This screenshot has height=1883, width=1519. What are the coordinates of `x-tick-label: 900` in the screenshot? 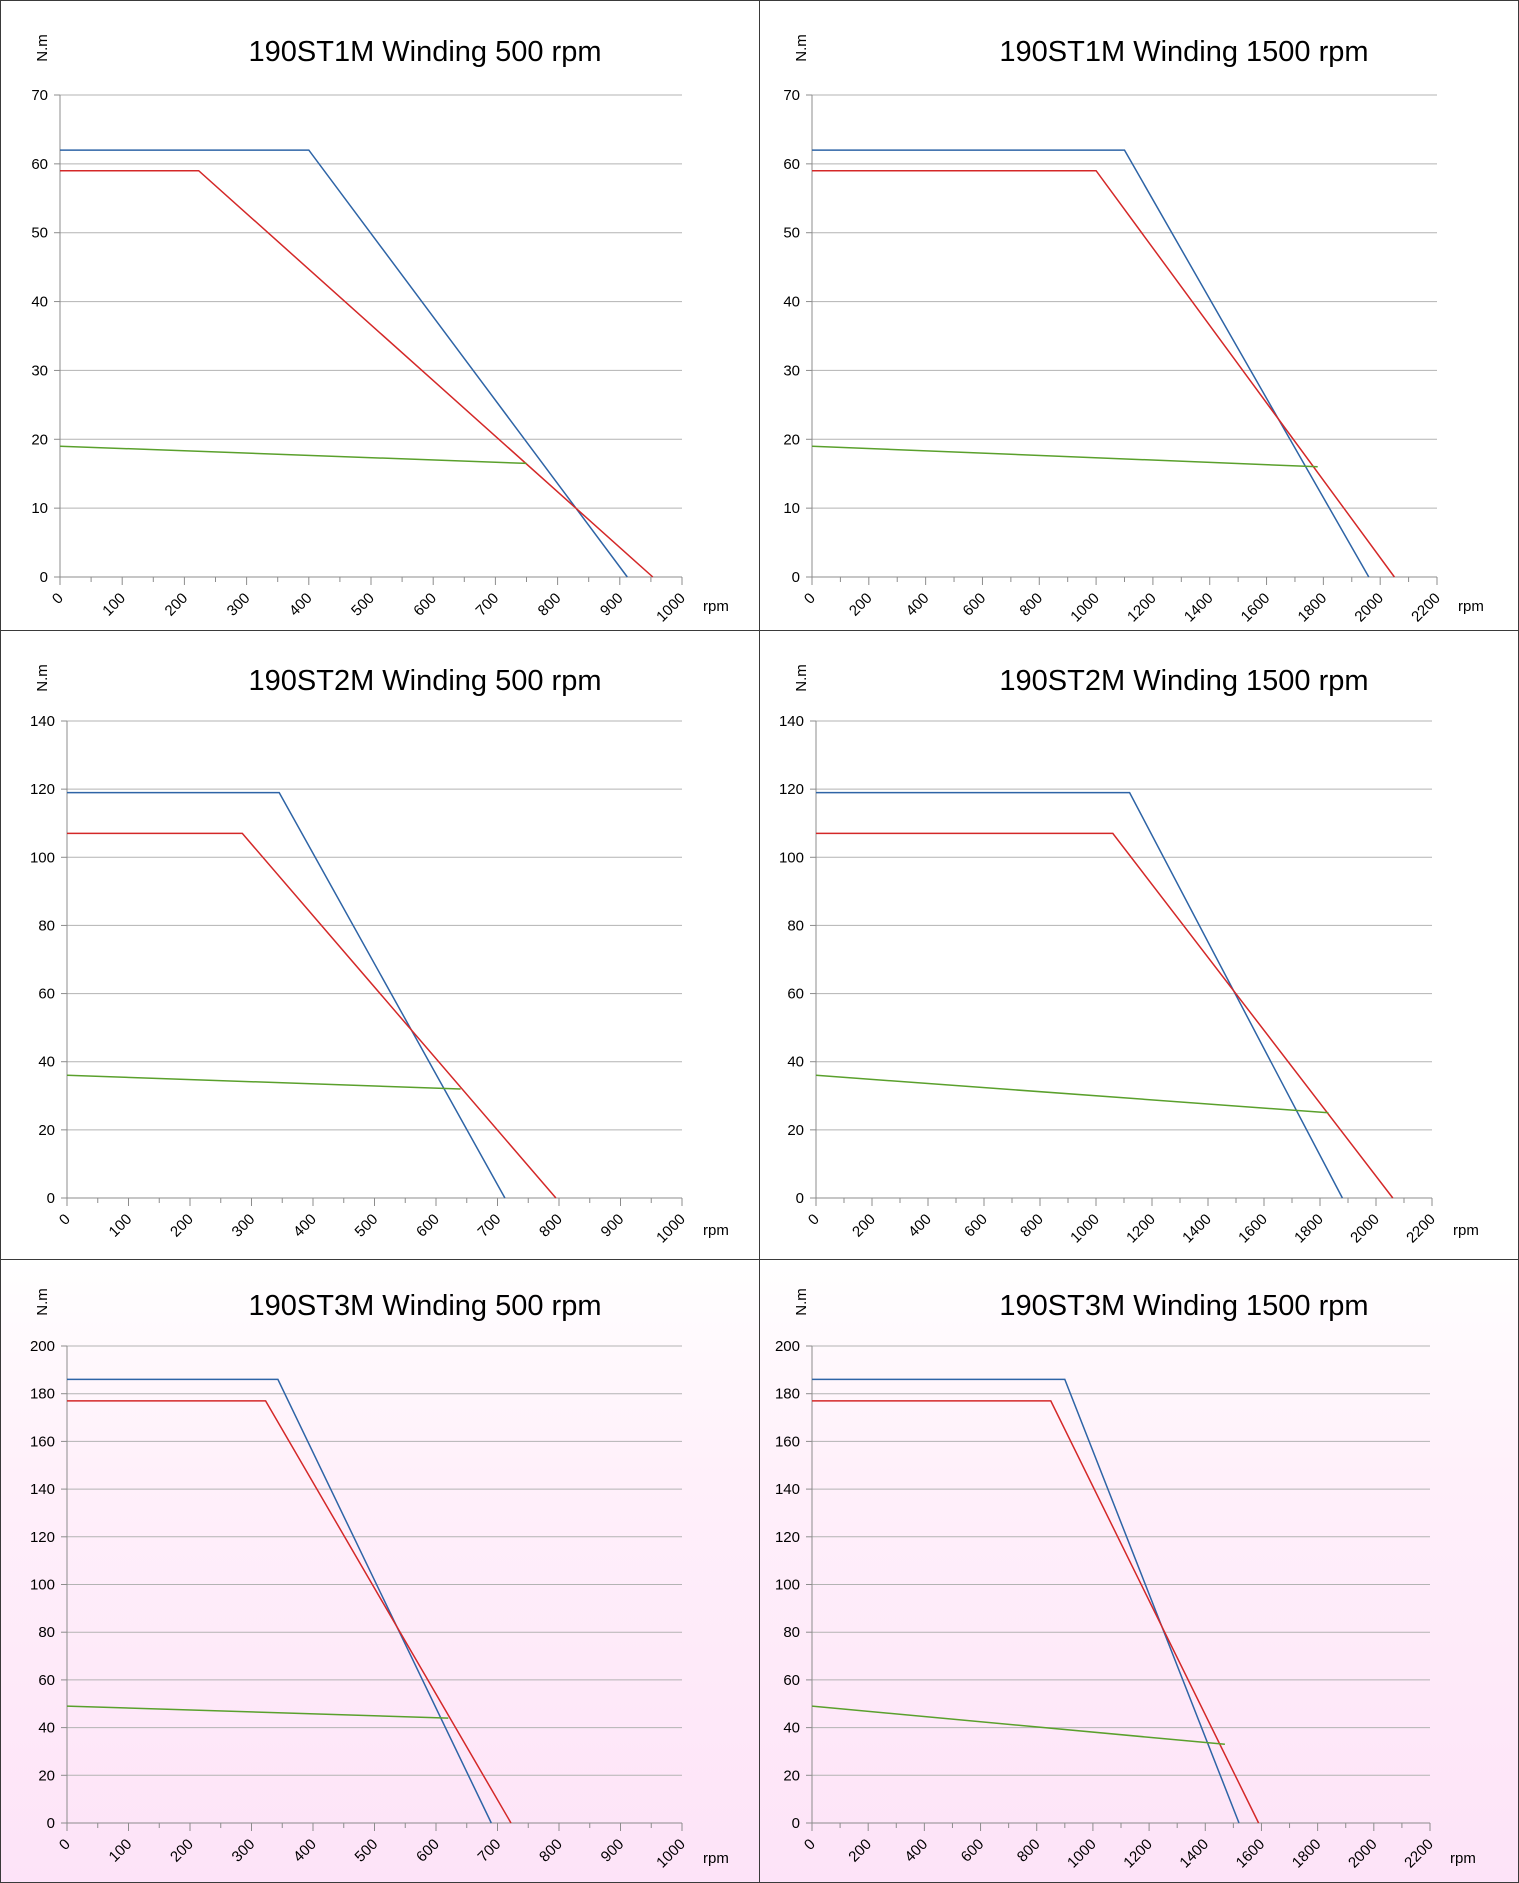 It's located at (612, 605).